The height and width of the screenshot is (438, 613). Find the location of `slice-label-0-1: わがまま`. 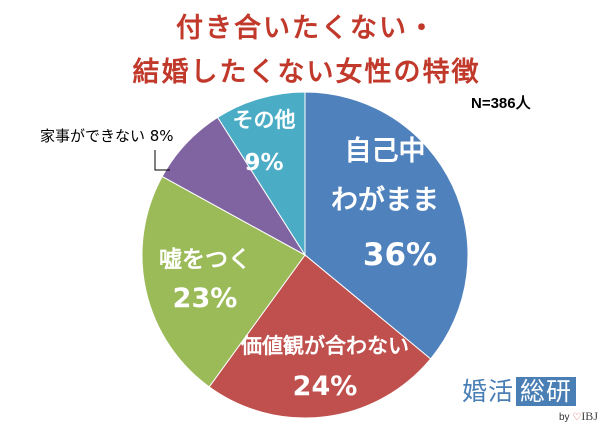

slice-label-0-1: わがまま is located at coordinates (385, 200).